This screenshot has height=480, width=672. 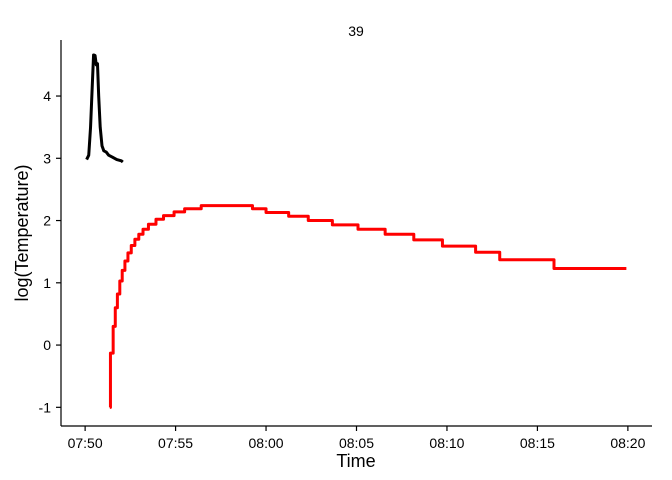 I want to click on y-axis-title: log(Temperature), so click(x=22, y=232).